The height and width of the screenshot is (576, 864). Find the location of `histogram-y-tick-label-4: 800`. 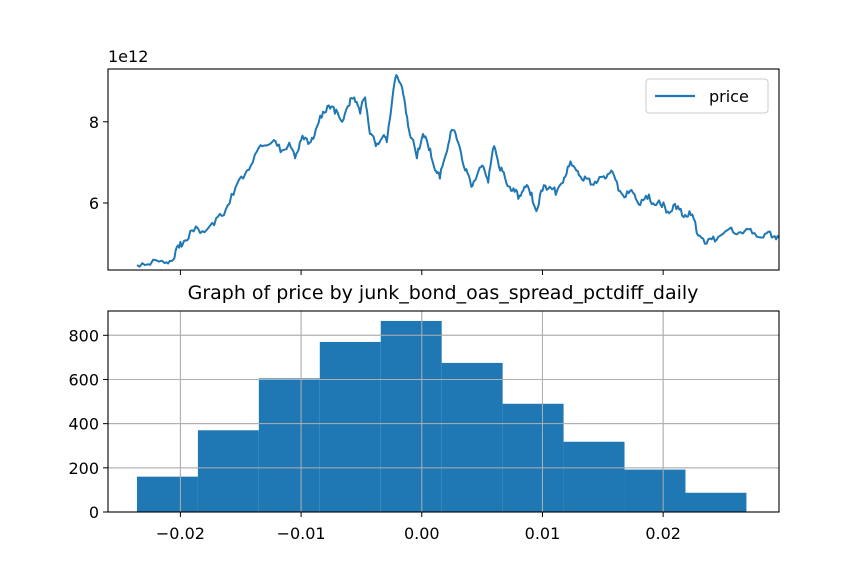

histogram-y-tick-label-4: 800 is located at coordinates (83, 335).